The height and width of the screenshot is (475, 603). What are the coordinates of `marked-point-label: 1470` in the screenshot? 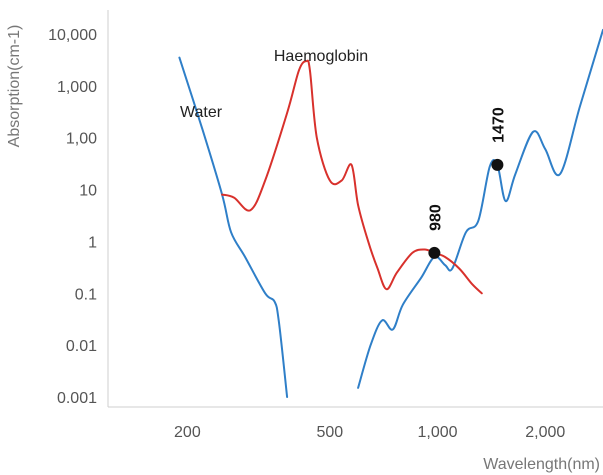 It's located at (498, 125).